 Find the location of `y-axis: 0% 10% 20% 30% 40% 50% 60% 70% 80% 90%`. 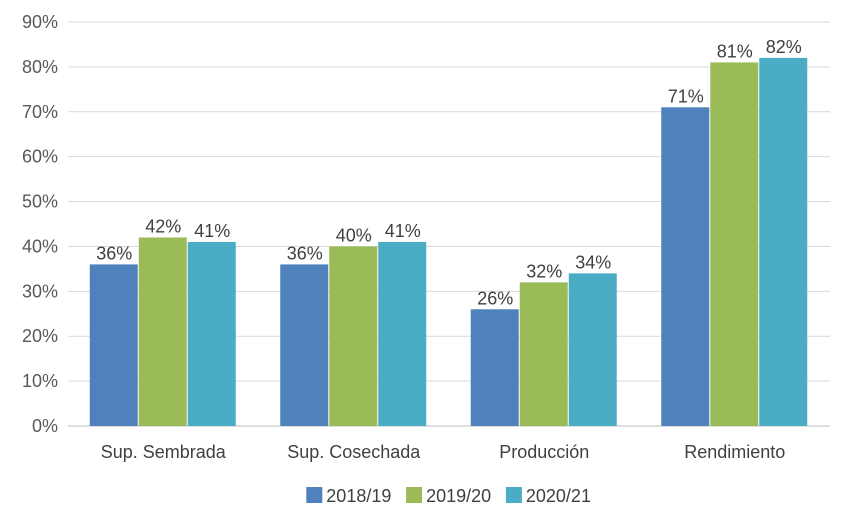

y-axis: 0% 10% 20% 30% 40% 50% 60% 70% 80% 90% is located at coordinates (40, 224).